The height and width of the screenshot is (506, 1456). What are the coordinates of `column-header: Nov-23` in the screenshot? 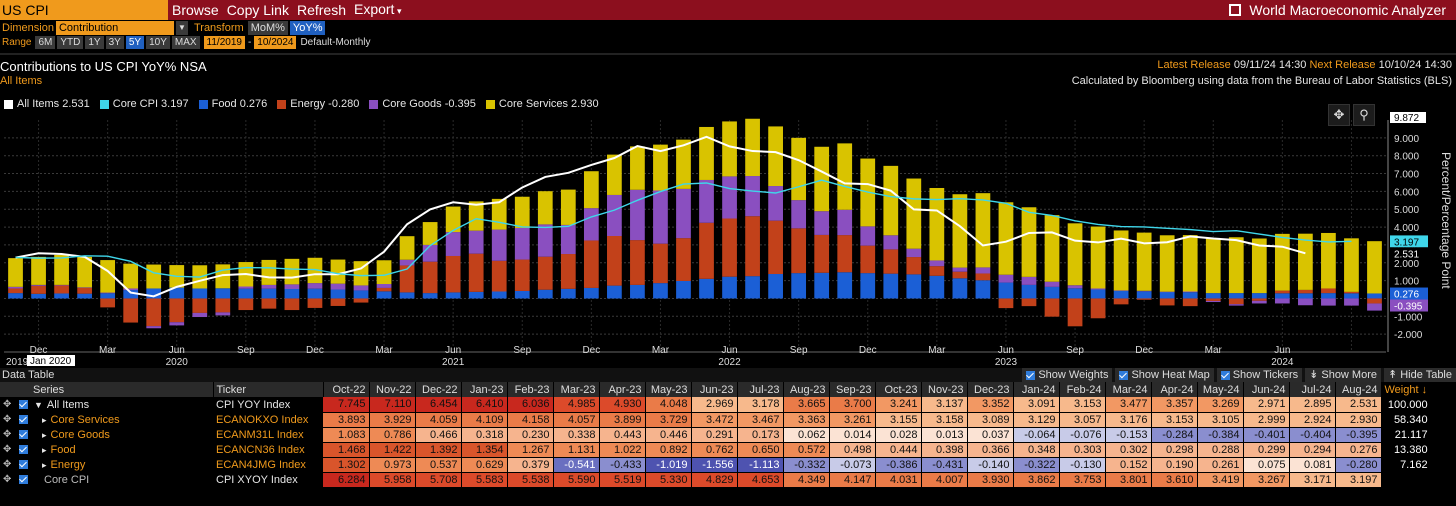 It's located at (944, 389).